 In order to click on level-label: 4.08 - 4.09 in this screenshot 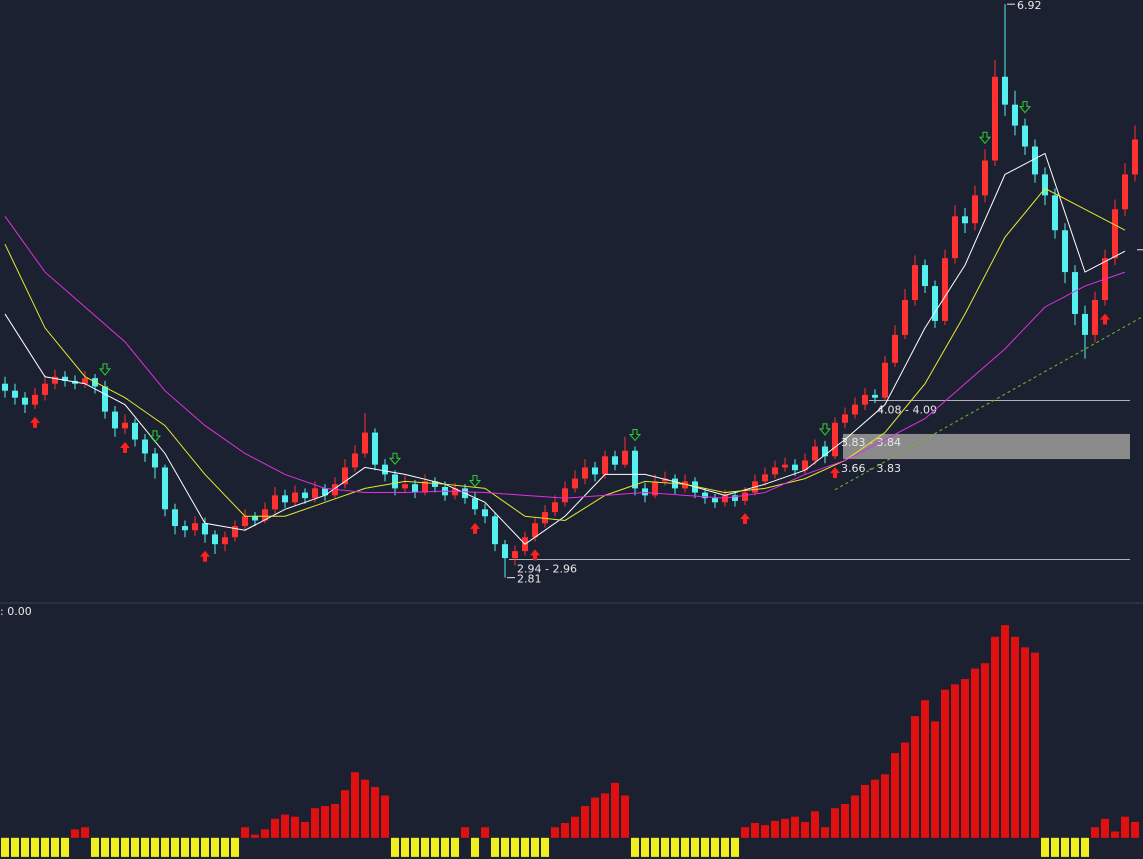, I will do `click(907, 409)`.